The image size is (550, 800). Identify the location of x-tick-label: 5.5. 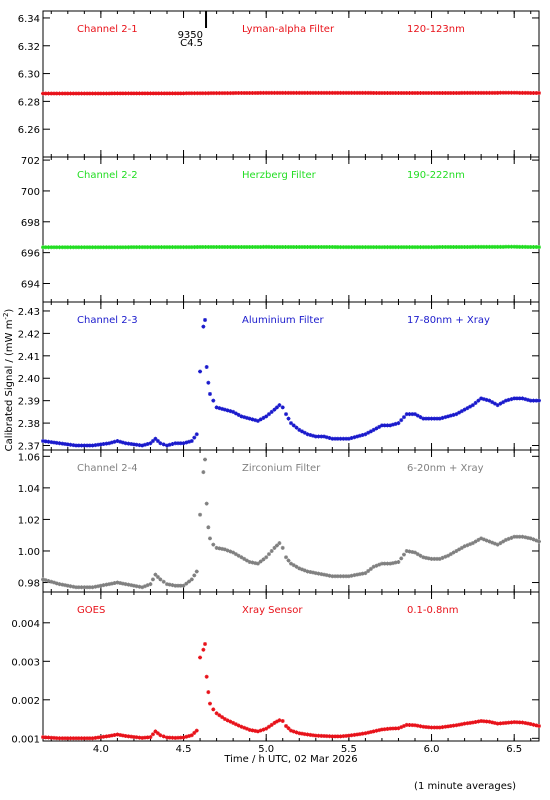
(349, 749).